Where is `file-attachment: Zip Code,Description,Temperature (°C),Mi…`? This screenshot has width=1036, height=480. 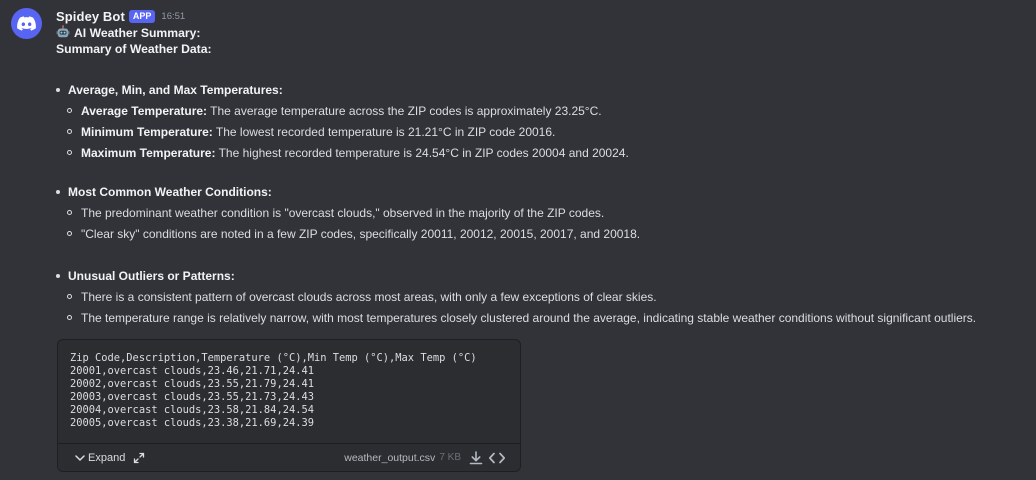
file-attachment: Zip Code,Description,Temperature (°C),Mi… is located at coordinates (289, 405).